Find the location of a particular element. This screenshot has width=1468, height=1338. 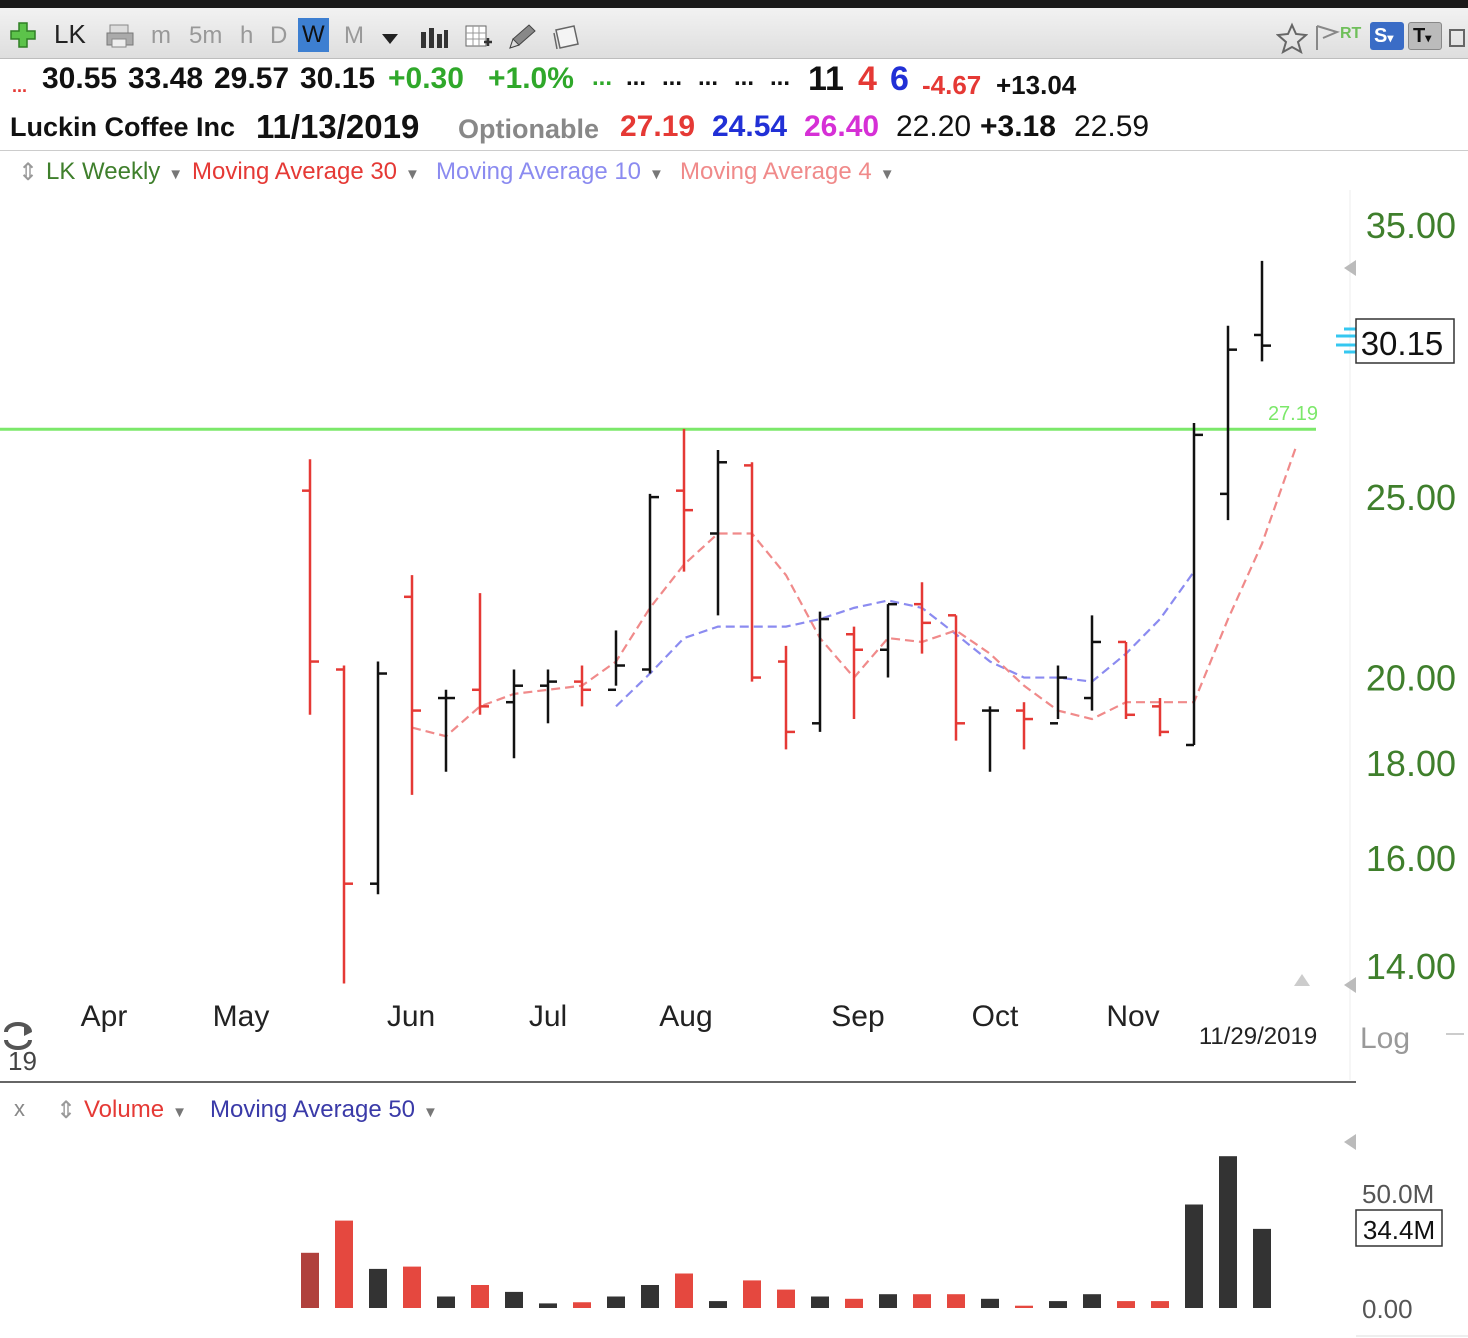

indicator-grid-icon is located at coordinates (478, 38).